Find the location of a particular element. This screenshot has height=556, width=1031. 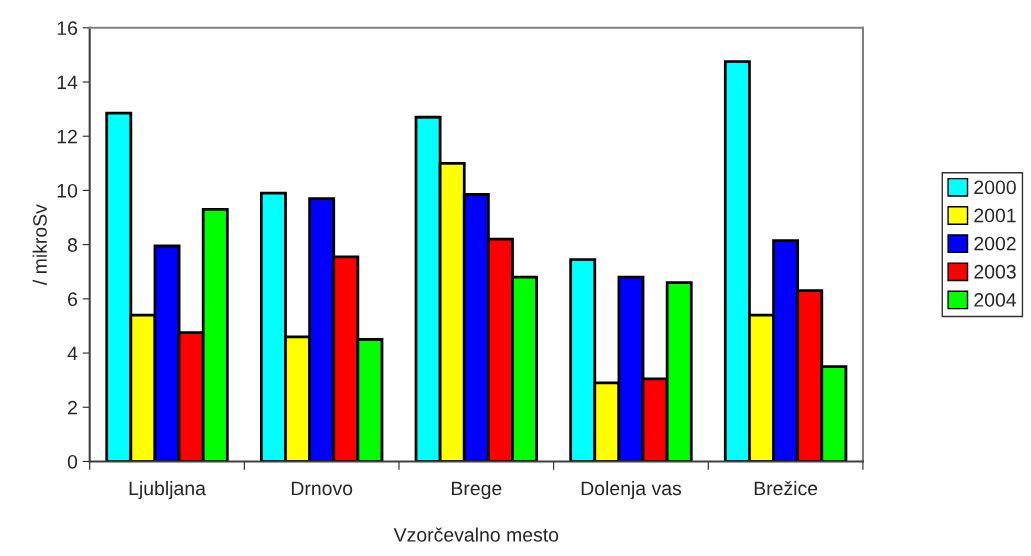

y-tick-label: 4 is located at coordinates (72, 353).